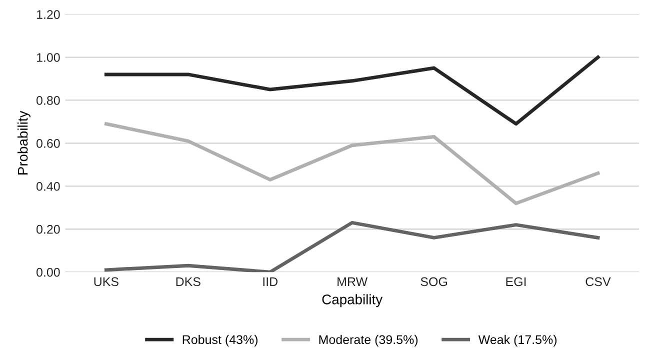  I want to click on x-tick-label: EGI, so click(516, 281).